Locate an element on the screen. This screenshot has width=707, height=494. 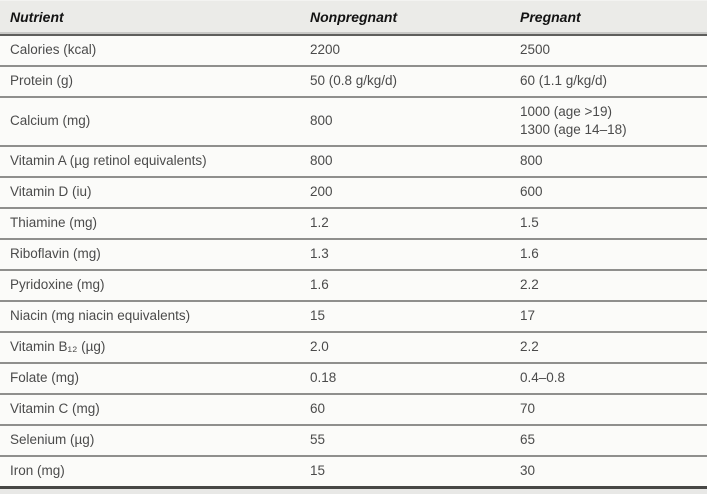
nonpregnant-cell: 0.18 is located at coordinates (415, 379).